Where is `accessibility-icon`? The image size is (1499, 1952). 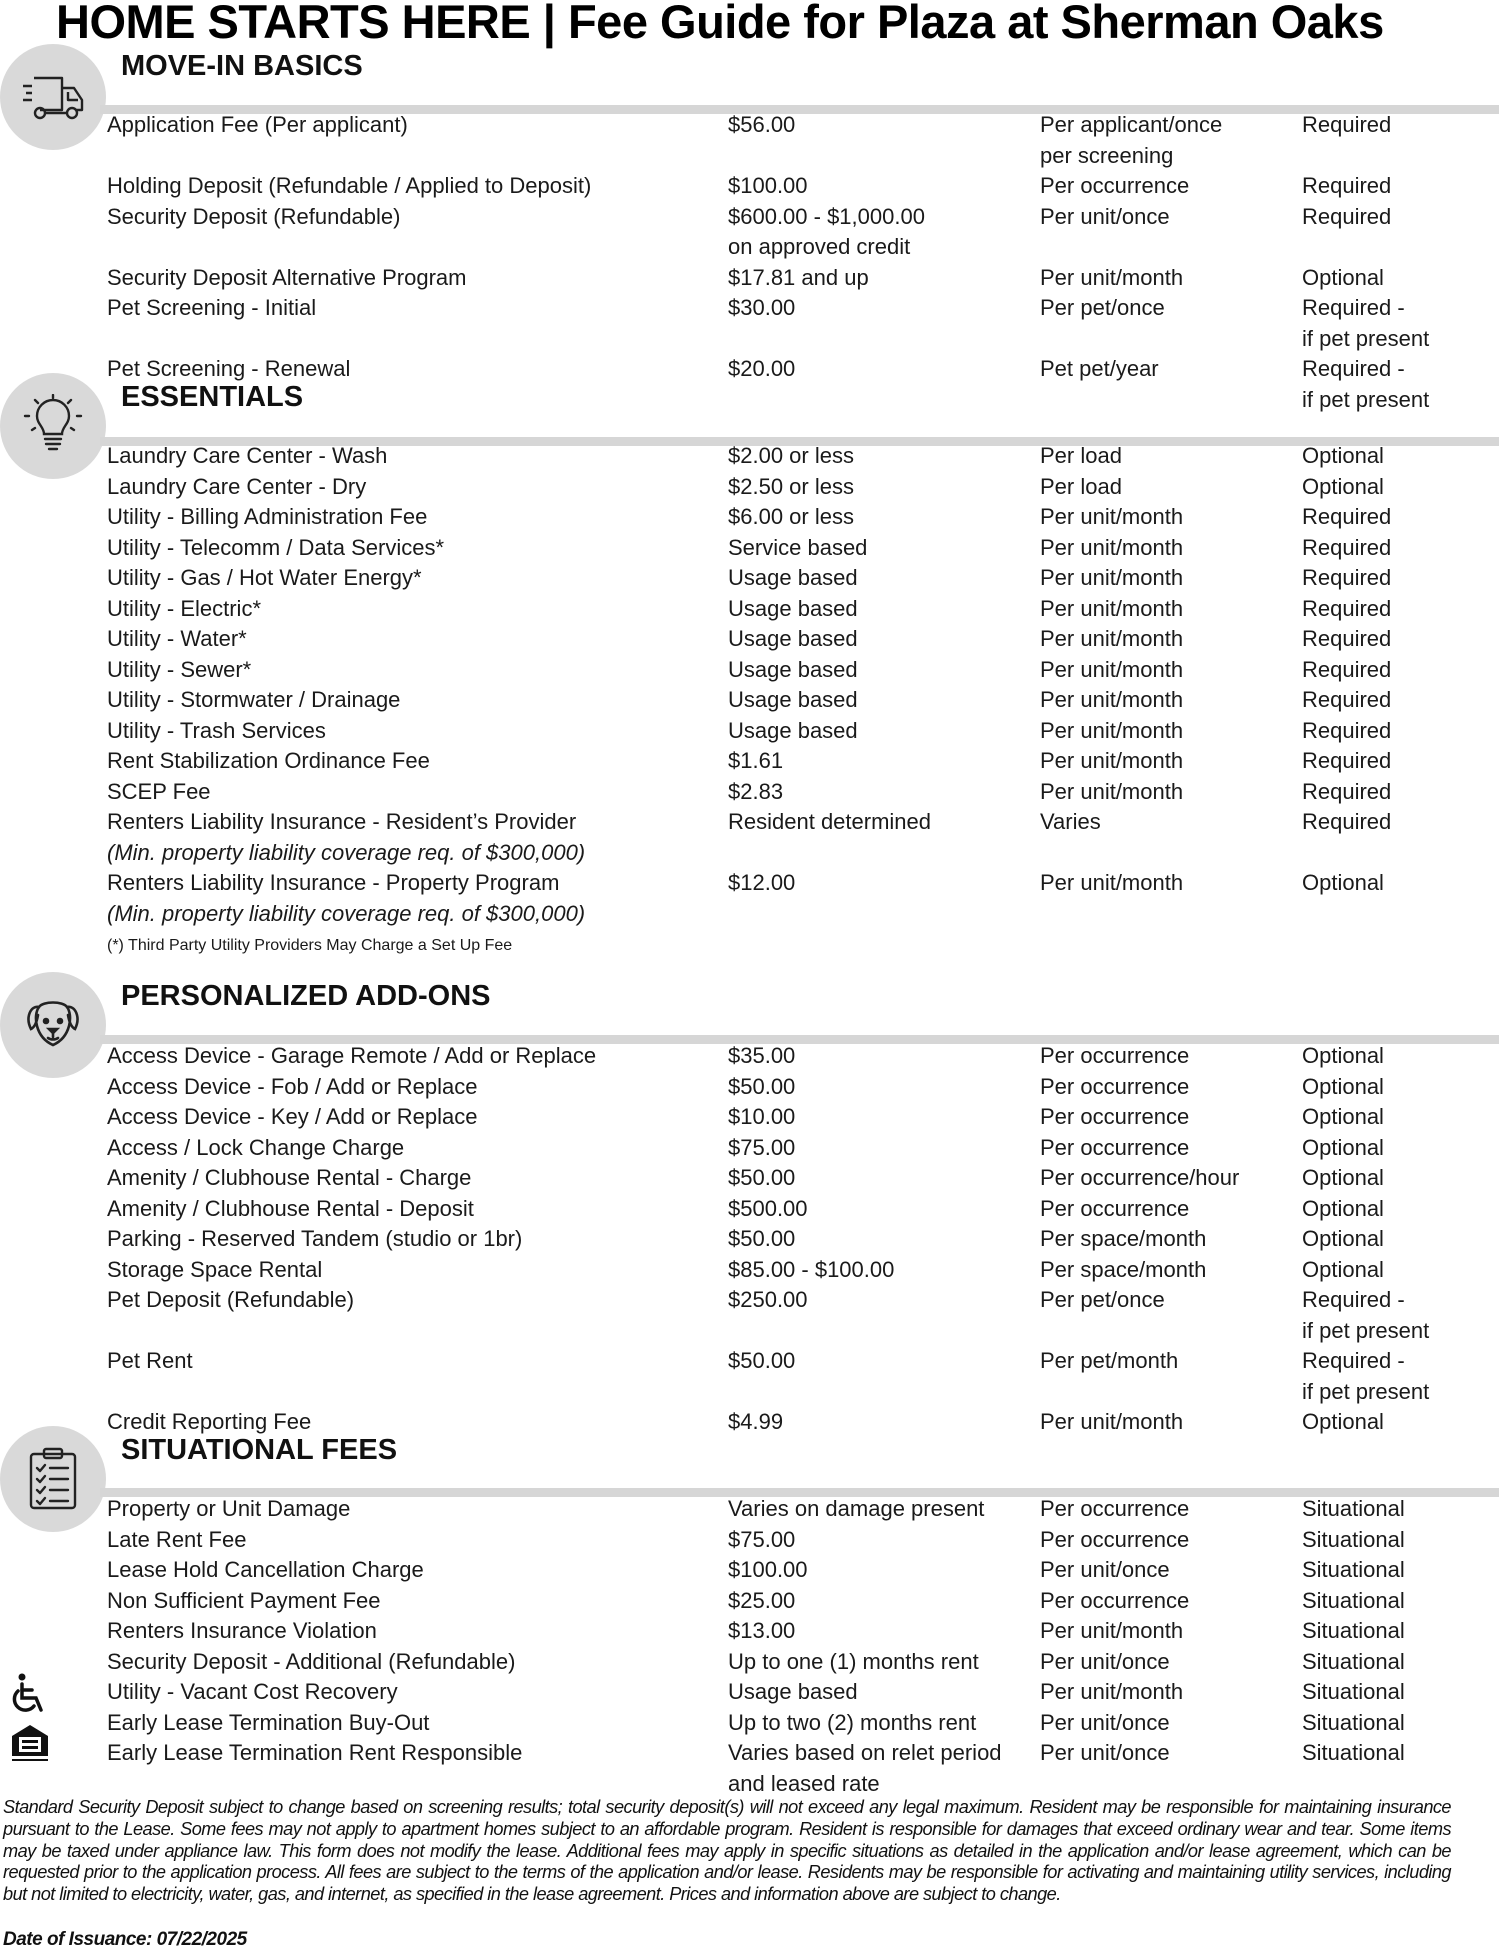
accessibility-icon is located at coordinates (28, 1696).